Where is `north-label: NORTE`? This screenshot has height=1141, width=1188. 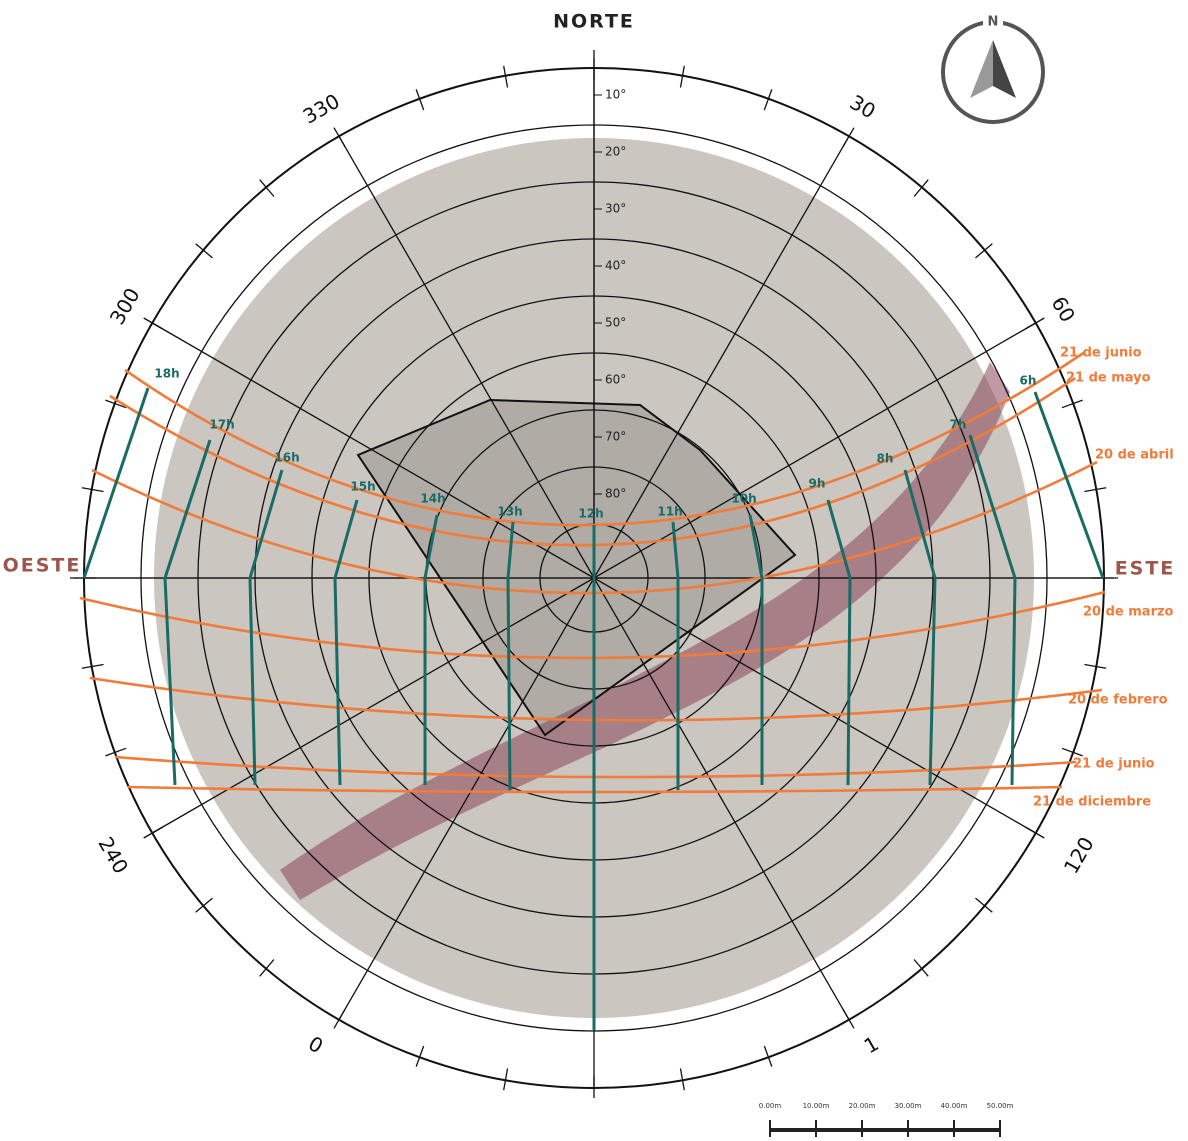 north-label: NORTE is located at coordinates (594, 22).